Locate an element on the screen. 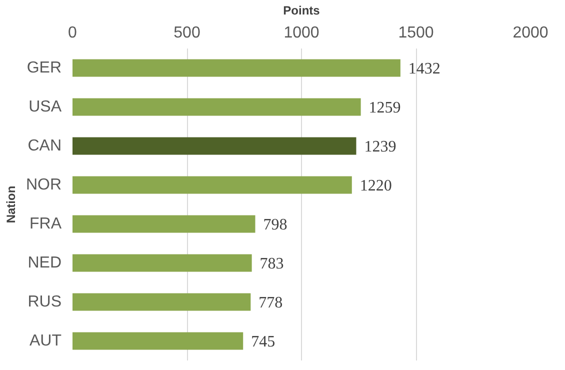 This screenshot has width=565, height=370. y-tick-label: RUS is located at coordinates (45, 302).